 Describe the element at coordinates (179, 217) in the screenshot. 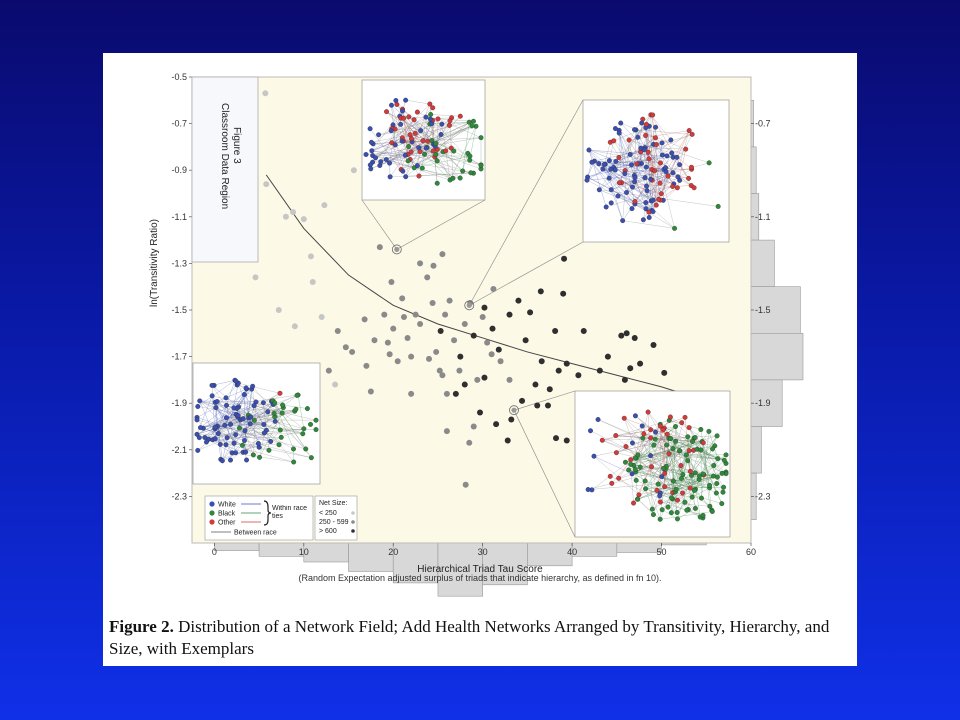

I see `y-tick-label: -1.1` at that location.